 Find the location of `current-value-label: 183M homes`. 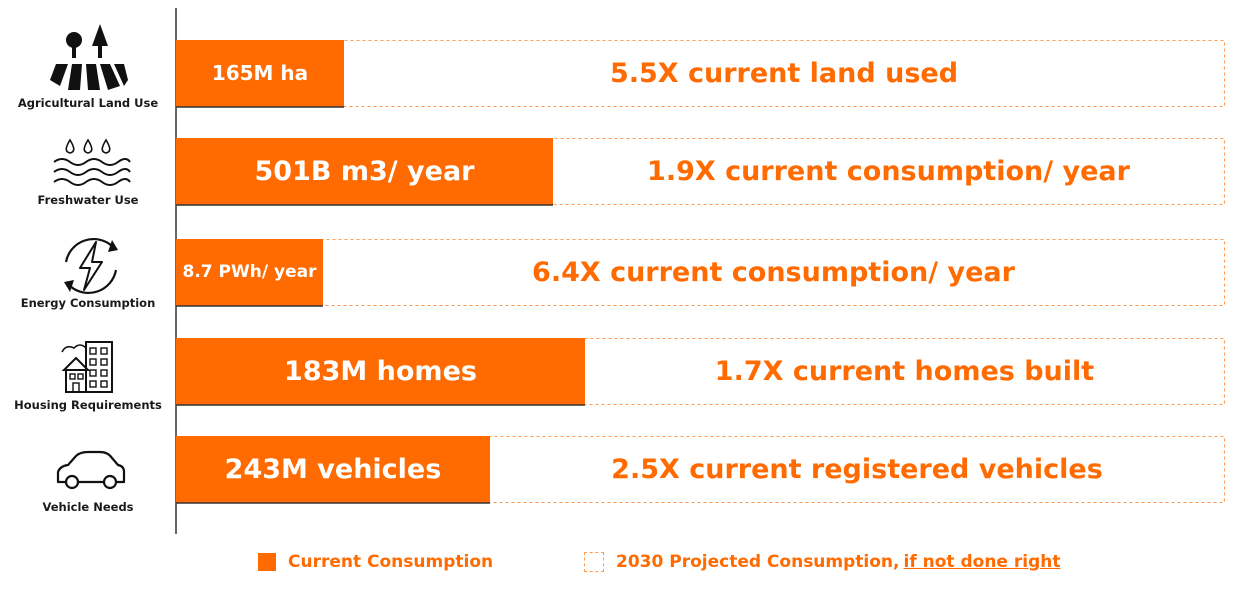

current-value-label: 183M homes is located at coordinates (380, 371).